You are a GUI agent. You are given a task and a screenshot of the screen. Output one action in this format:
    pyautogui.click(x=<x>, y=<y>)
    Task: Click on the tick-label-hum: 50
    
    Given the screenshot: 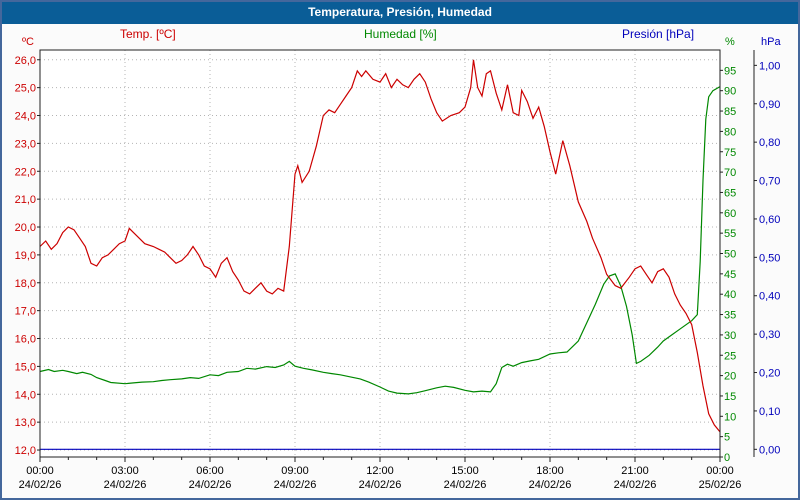 What is the action you would take?
    pyautogui.click(x=730, y=255)
    